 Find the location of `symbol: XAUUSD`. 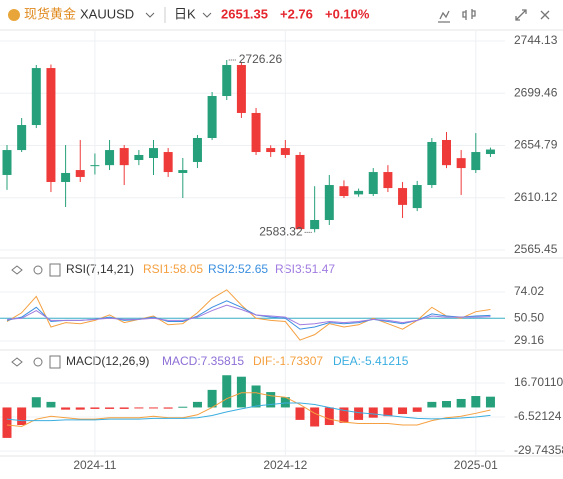

symbol: XAUUSD is located at coordinates (107, 13).